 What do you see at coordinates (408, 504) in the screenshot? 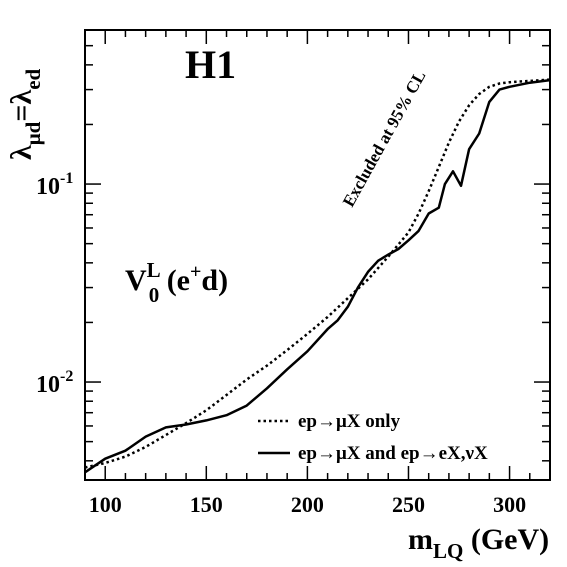
I see `x-tick-label: 250` at bounding box center [408, 504].